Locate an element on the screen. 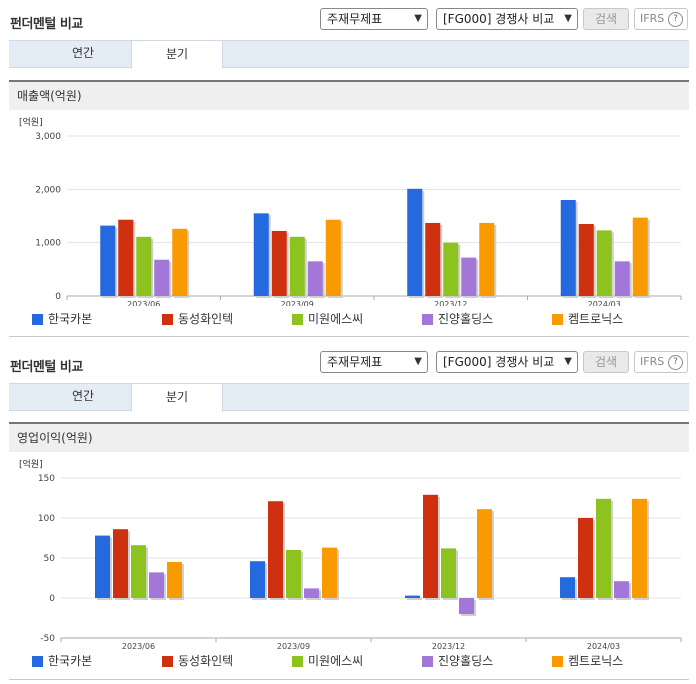  panel-divider is located at coordinates (349, 679).